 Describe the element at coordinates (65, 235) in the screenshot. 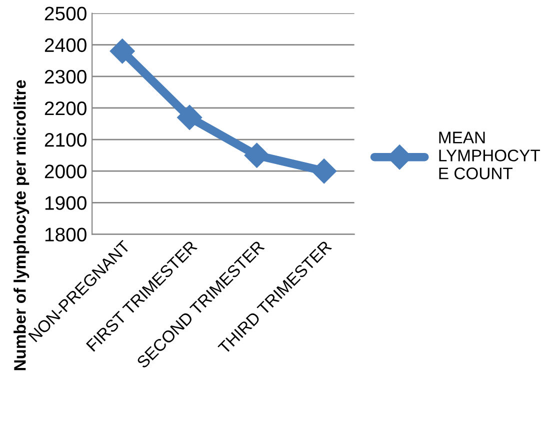

I see `y-tick-label: 1800` at that location.